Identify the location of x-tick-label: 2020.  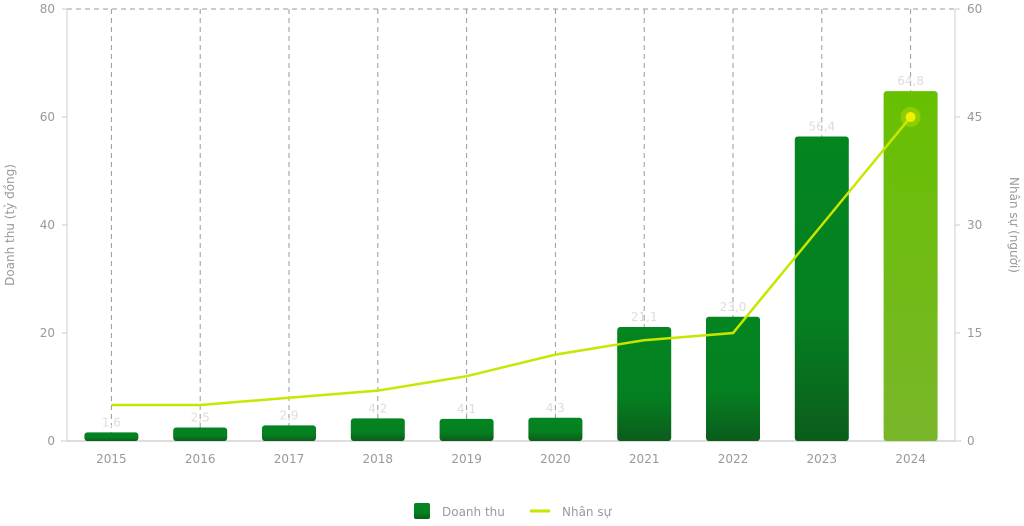
(555, 459).